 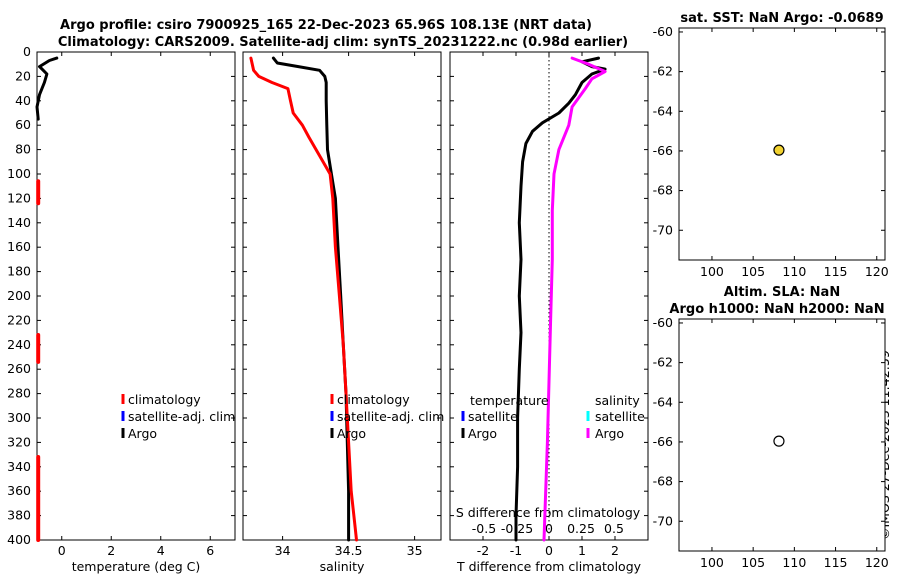 What do you see at coordinates (19, 197) in the screenshot?
I see `y-tick-label: 120` at bounding box center [19, 197].